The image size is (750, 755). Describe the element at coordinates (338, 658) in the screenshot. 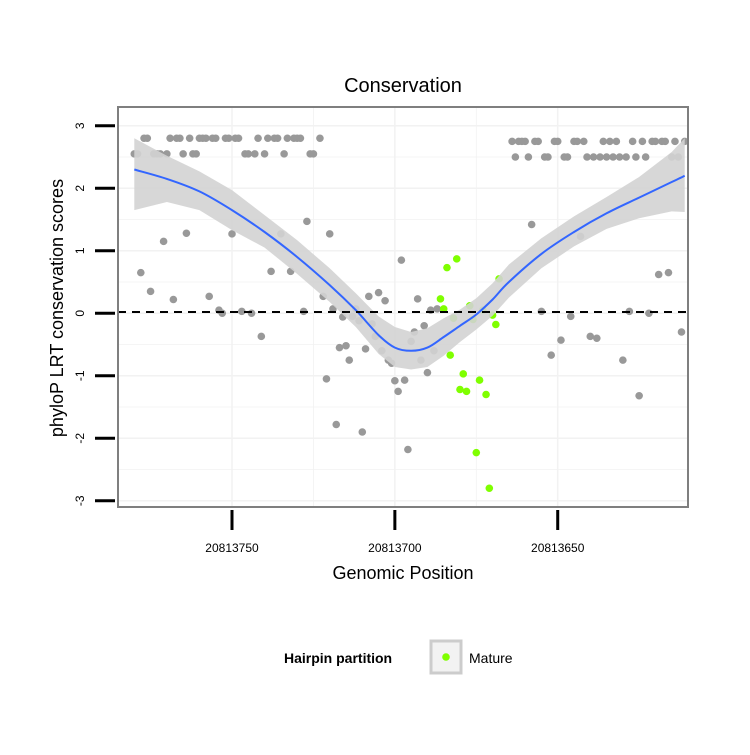

I see `legend-title: Hairpin partition` at that location.